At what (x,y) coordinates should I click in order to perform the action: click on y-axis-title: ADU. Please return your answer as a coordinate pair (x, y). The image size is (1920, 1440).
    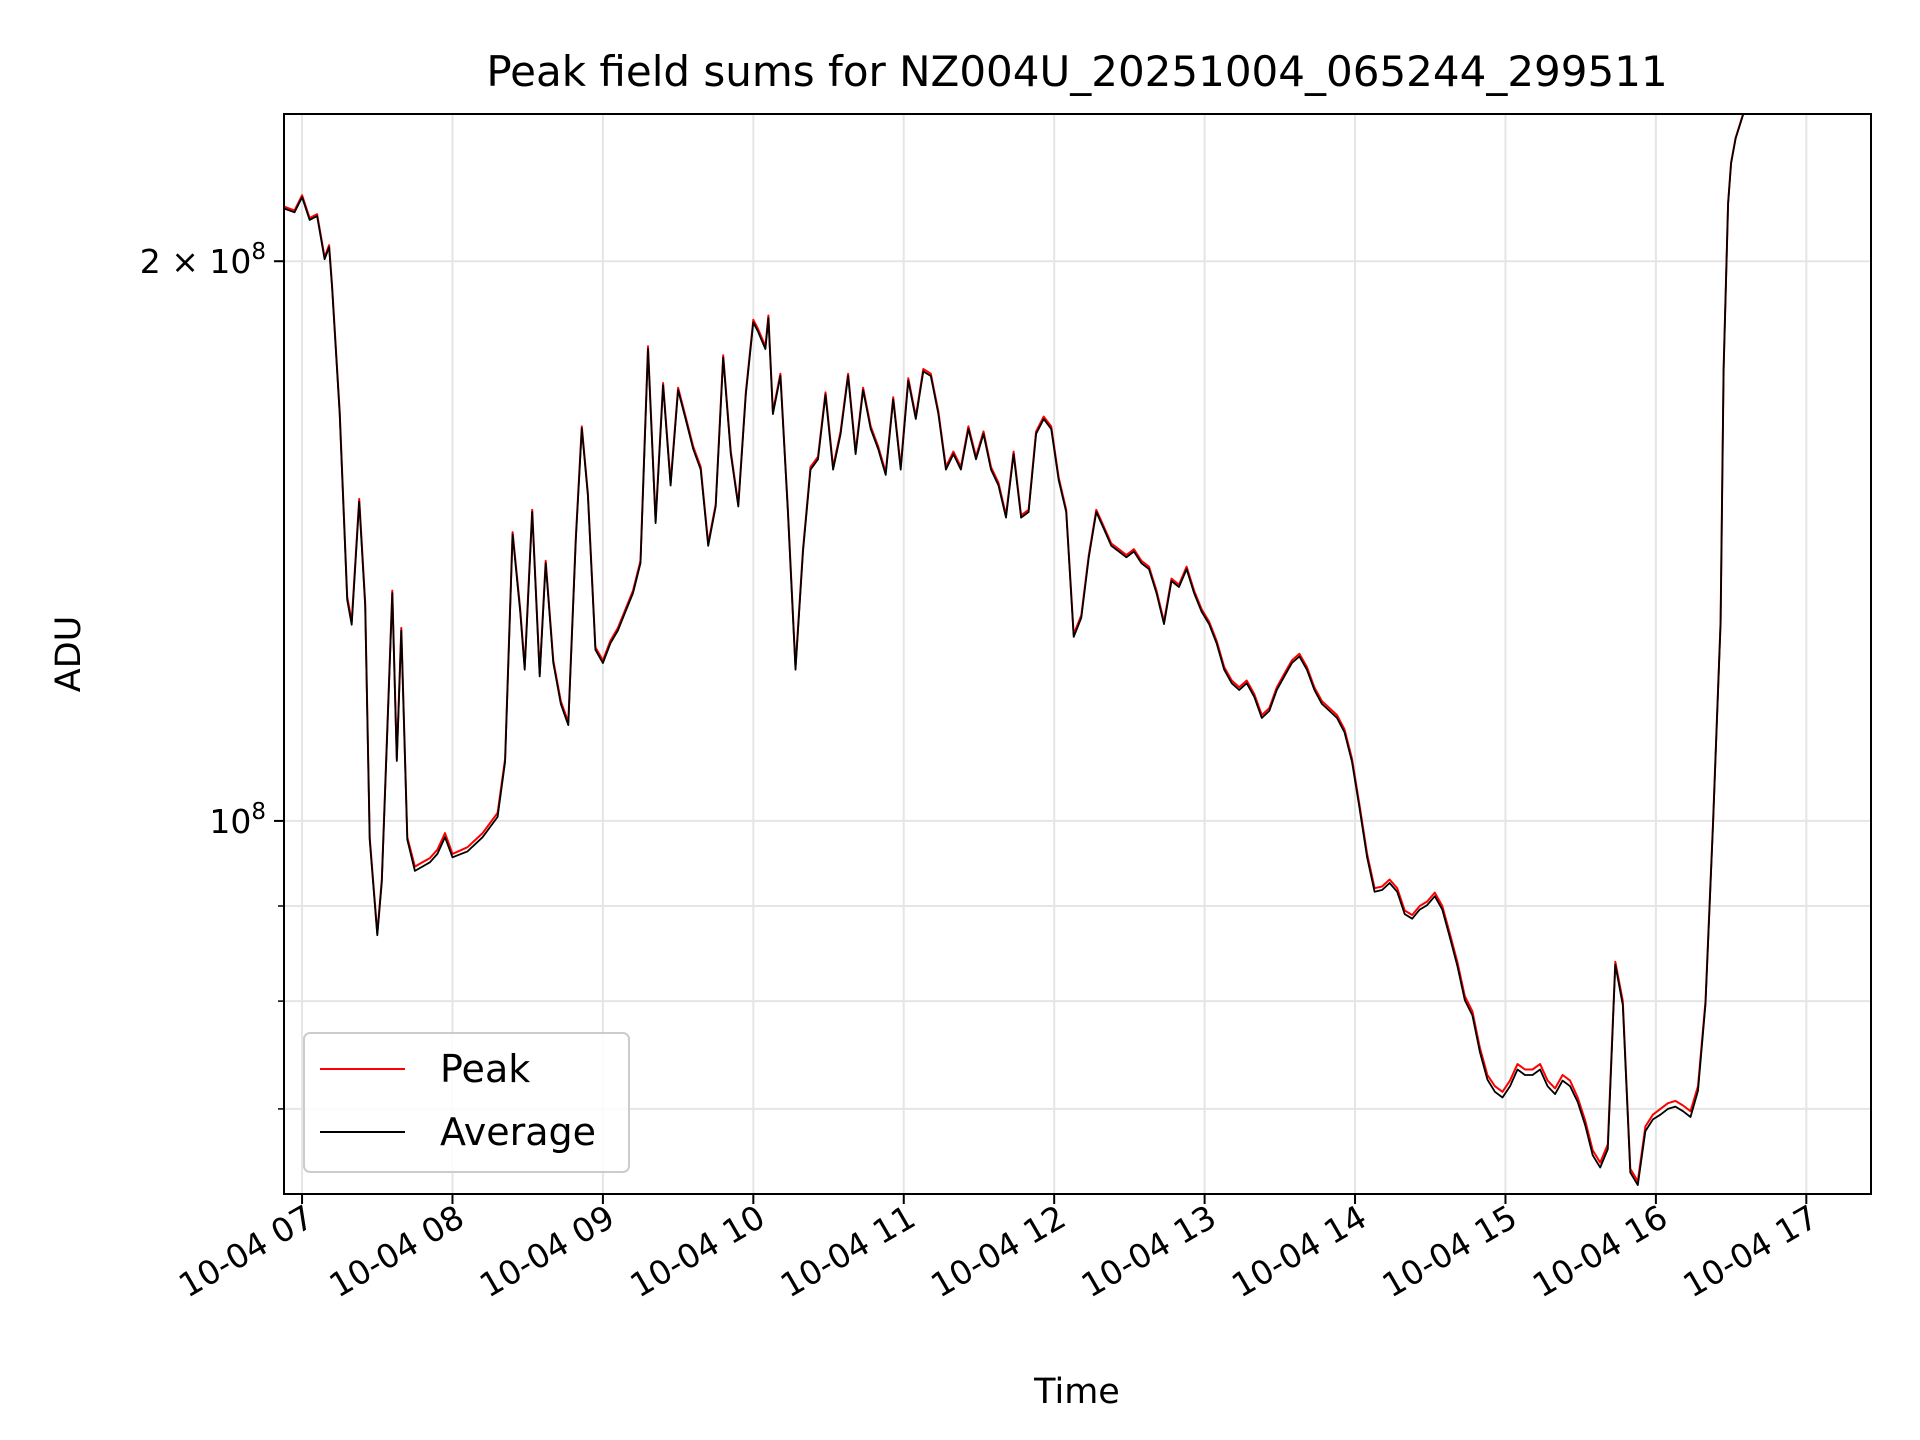
    Looking at the image, I should click on (69, 654).